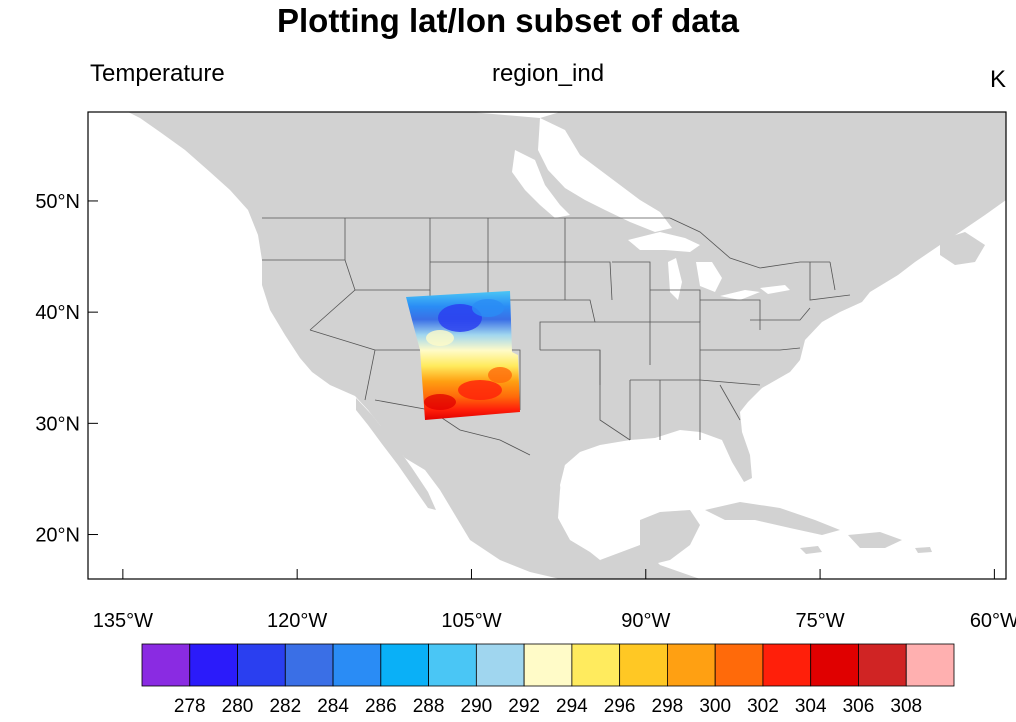 This screenshot has width=1016, height=722. Describe the element at coordinates (57, 536) in the screenshot. I see `lat-tick-label: 20°N` at that location.